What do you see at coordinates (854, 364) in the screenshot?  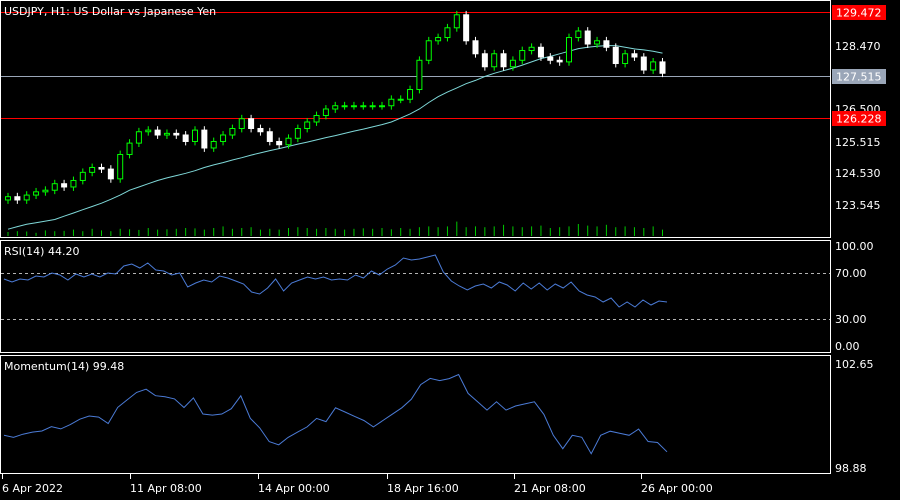 I see `momentum-tick-label: 102.65` at bounding box center [854, 364].